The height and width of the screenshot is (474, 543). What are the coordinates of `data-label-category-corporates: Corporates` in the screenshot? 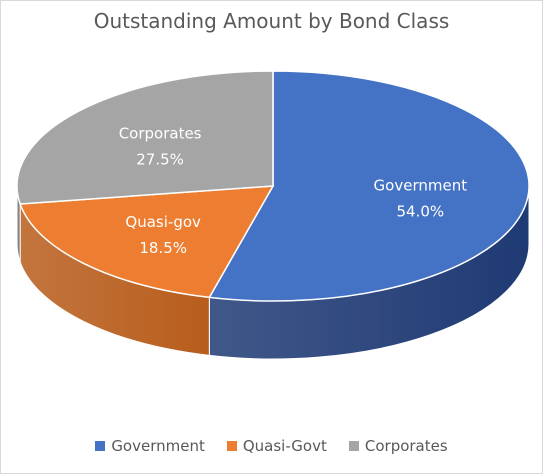 It's located at (160, 134).